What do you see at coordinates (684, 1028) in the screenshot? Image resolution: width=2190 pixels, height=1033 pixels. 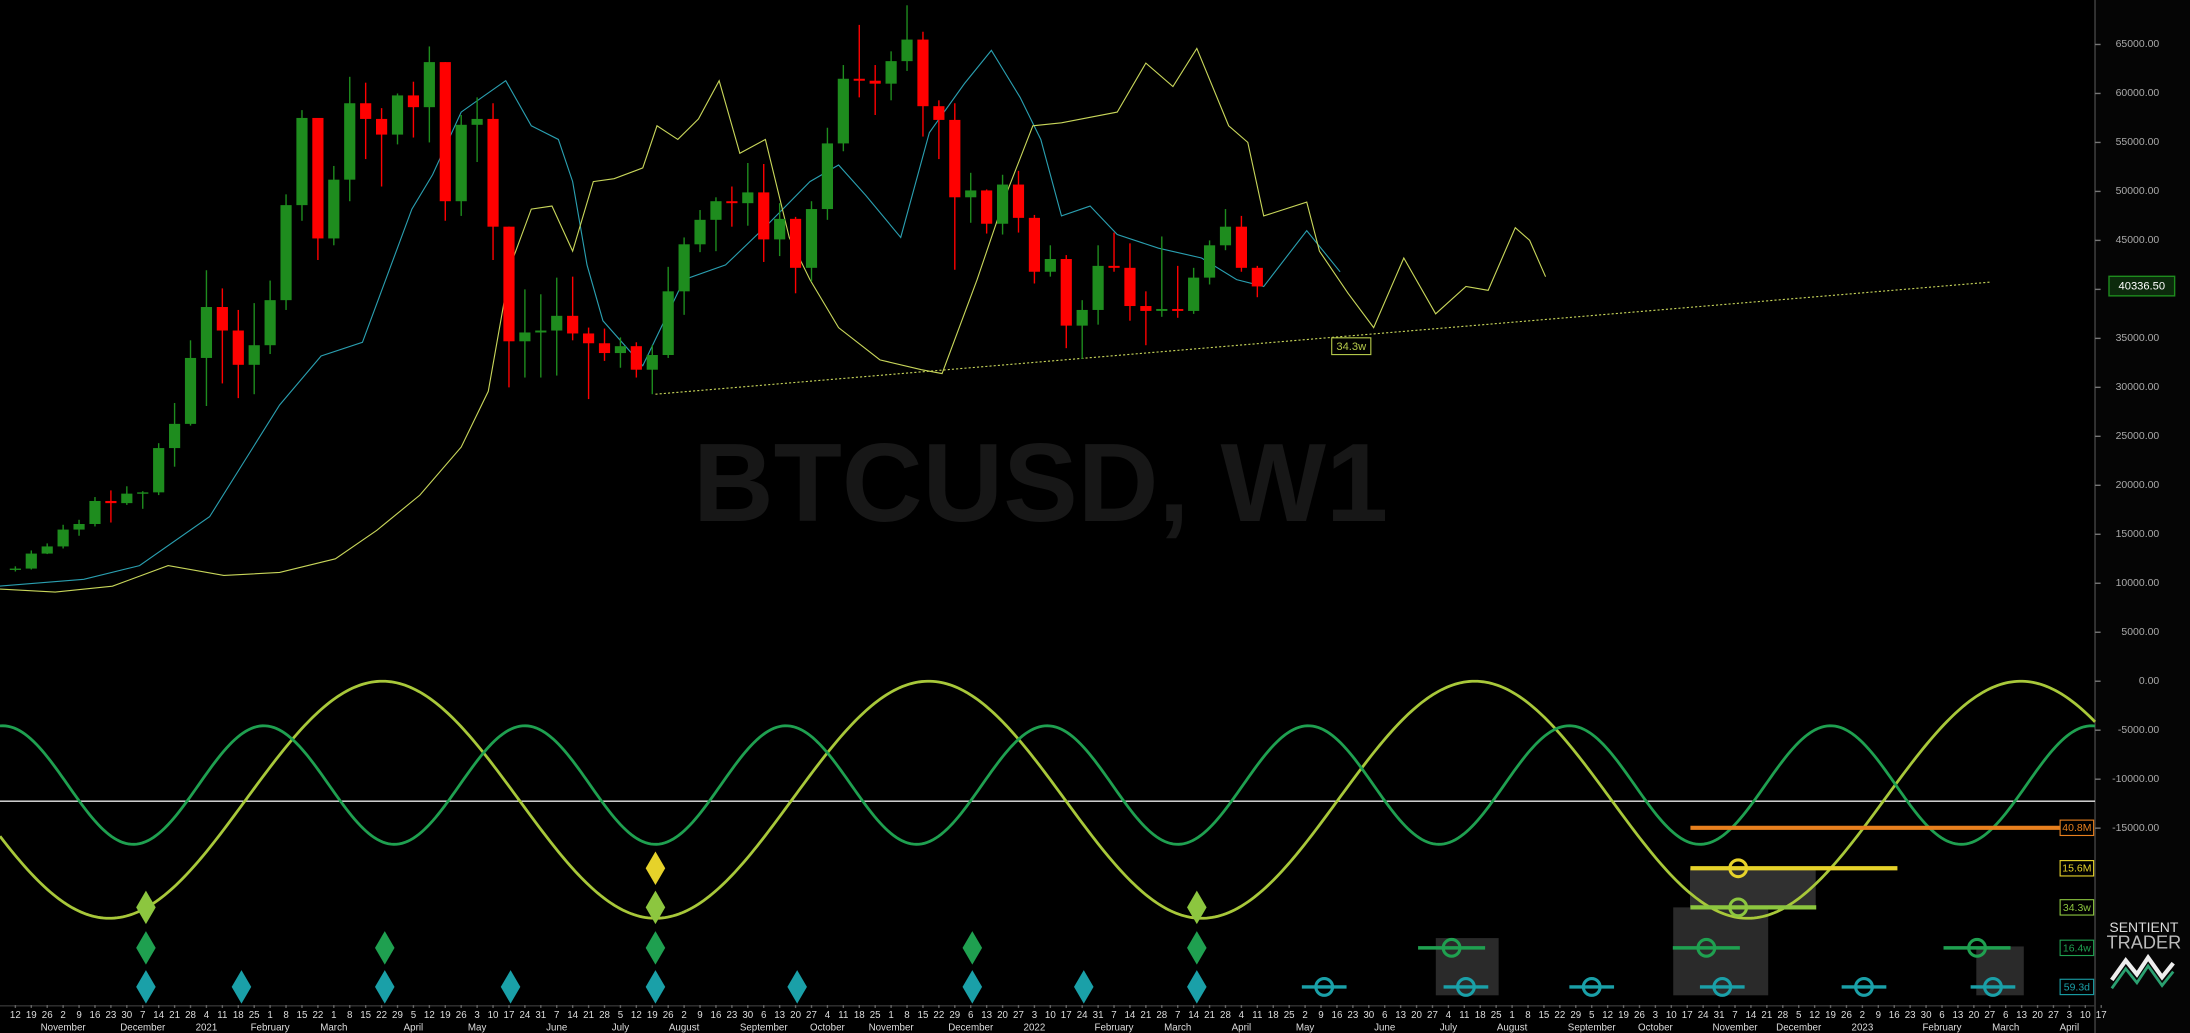 I see `month-label: August` at bounding box center [684, 1028].